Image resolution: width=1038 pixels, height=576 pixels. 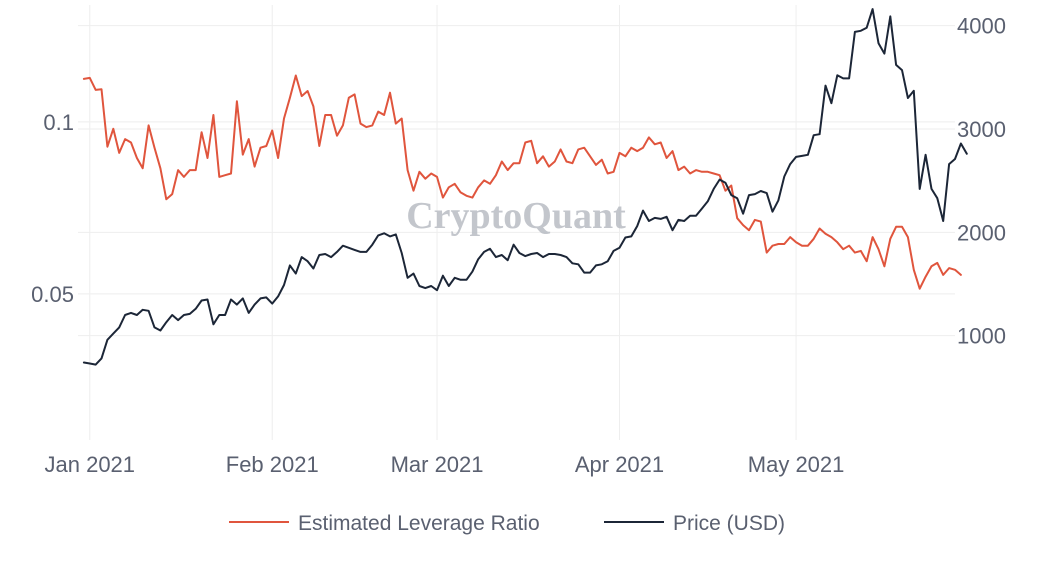 I want to click on legend-label-price: Price (USD), so click(x=729, y=523).